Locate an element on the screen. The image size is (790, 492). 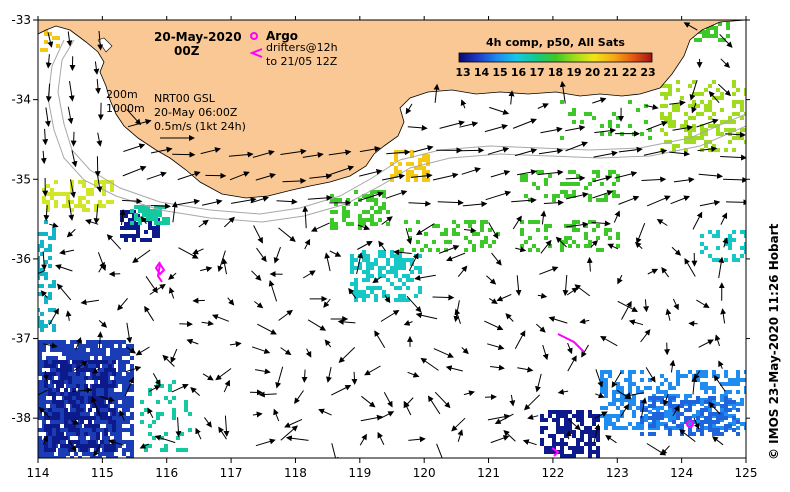
y-tick-label: -34 is located at coordinates (21, 100).